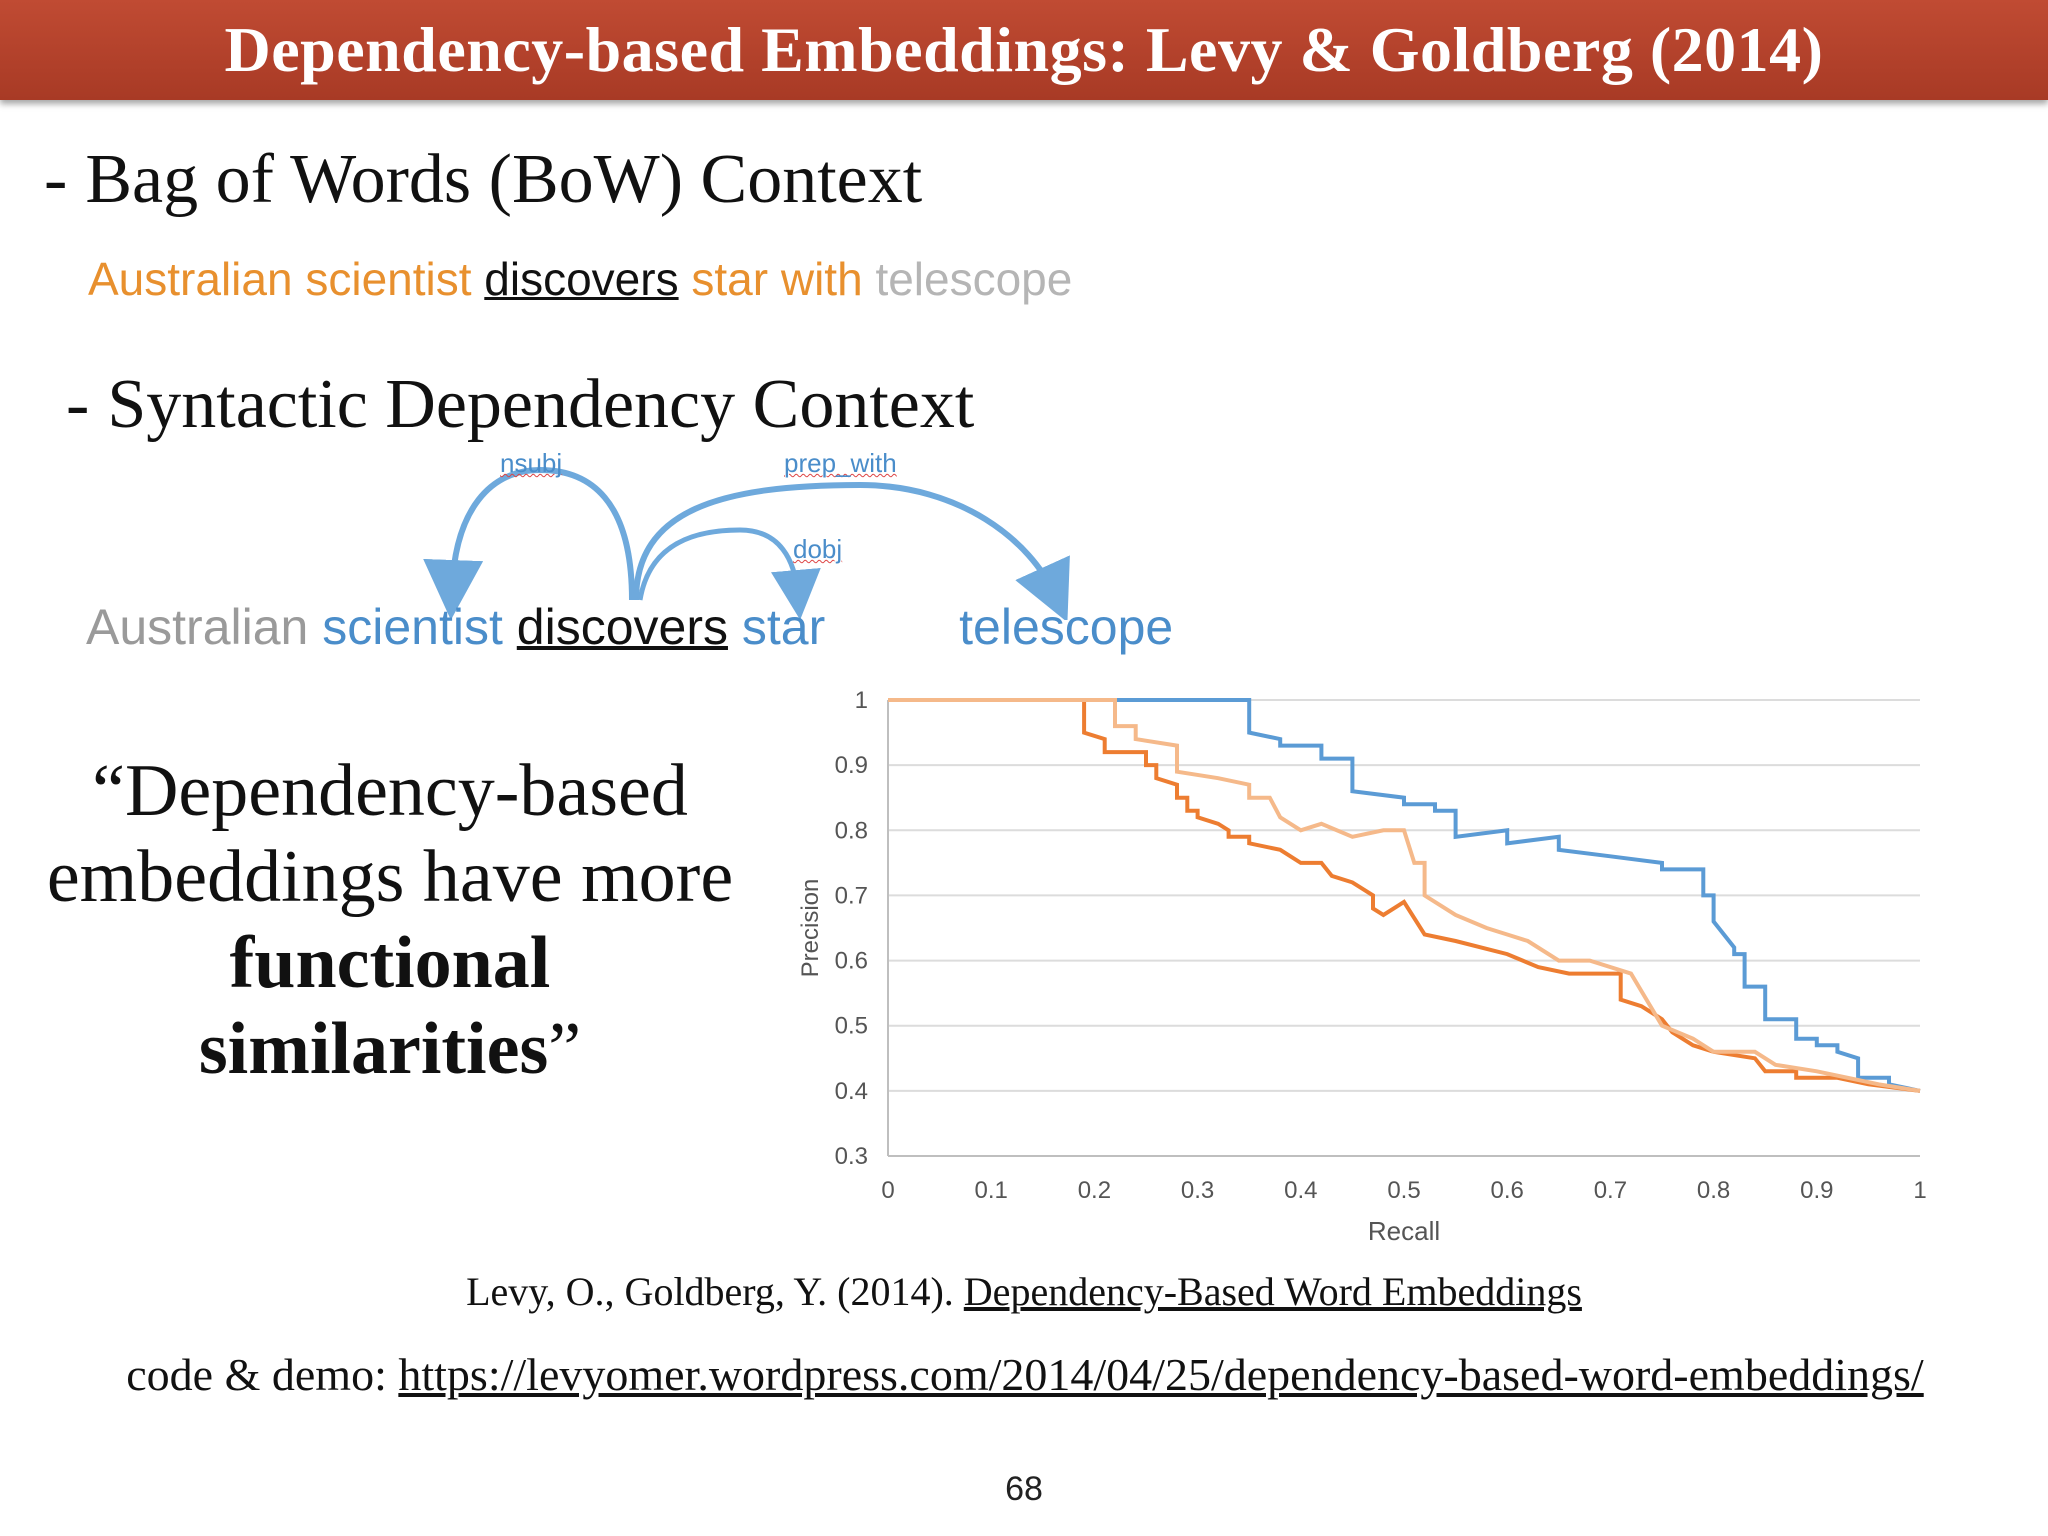 The height and width of the screenshot is (1536, 2048). Describe the element at coordinates (190, 279) in the screenshot. I see `bow-word: Australian` at that location.